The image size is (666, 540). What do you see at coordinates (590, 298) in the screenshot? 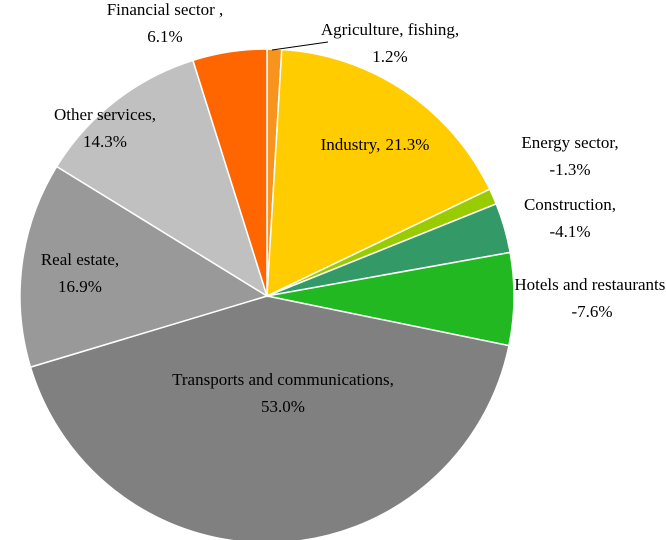
I see `data-label: Hotels and restaurants, -7.6%` at bounding box center [590, 298].